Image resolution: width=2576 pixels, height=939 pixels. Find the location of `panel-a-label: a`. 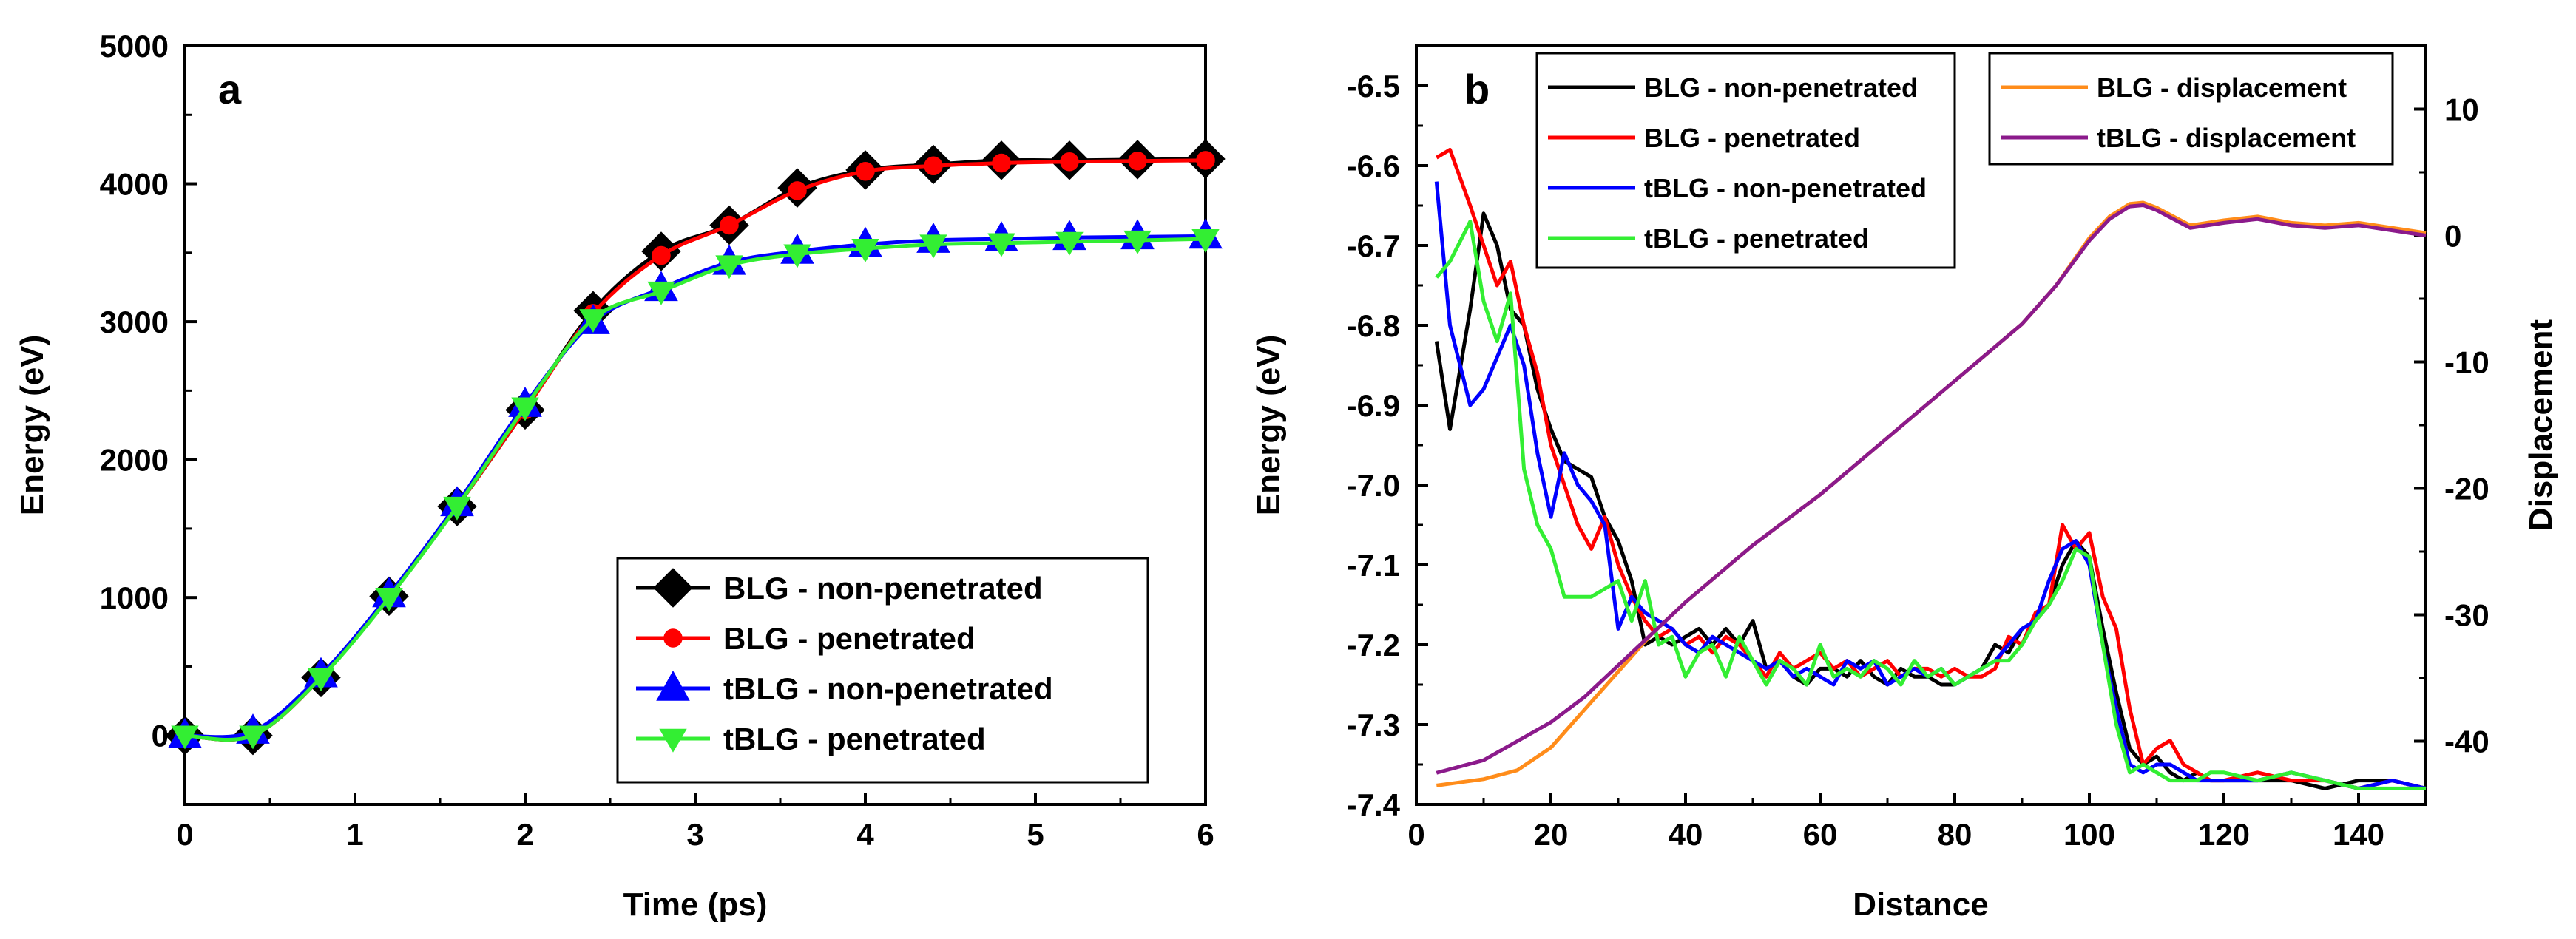

panel-a-label: a is located at coordinates (230, 89).